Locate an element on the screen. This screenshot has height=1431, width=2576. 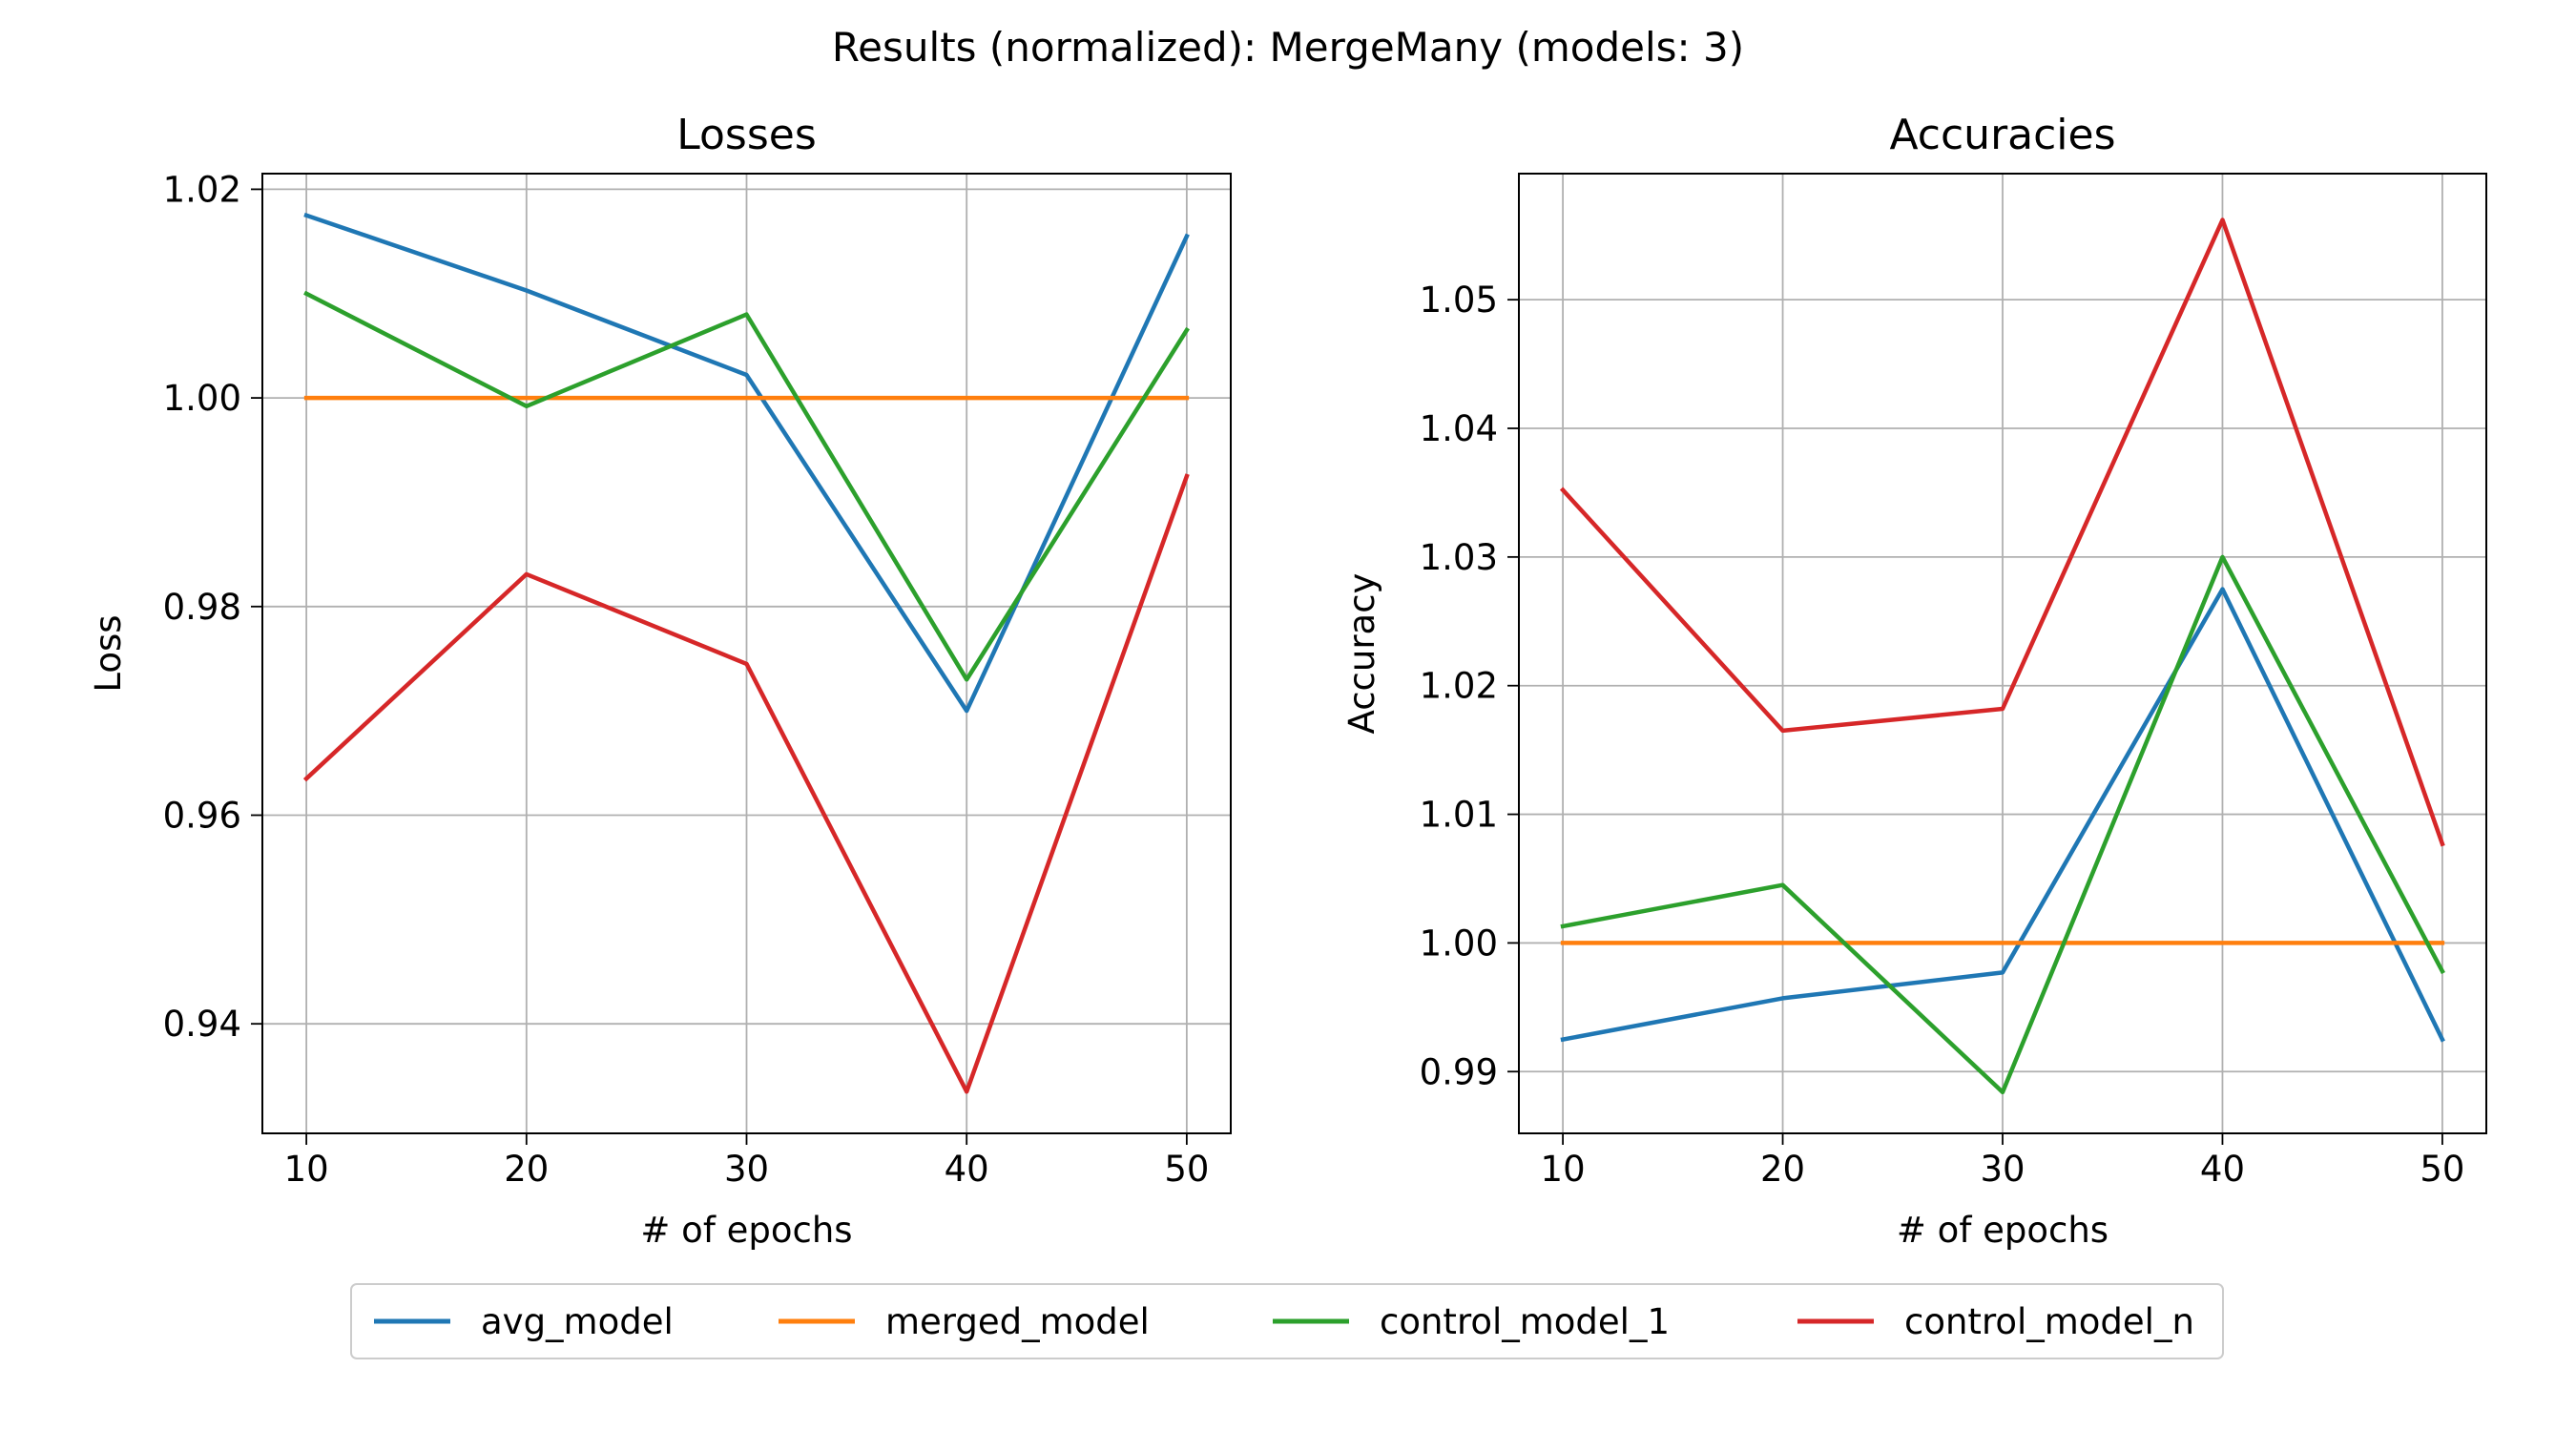
losses-ytick-label-1.02: 1.02 is located at coordinates (202, 189).